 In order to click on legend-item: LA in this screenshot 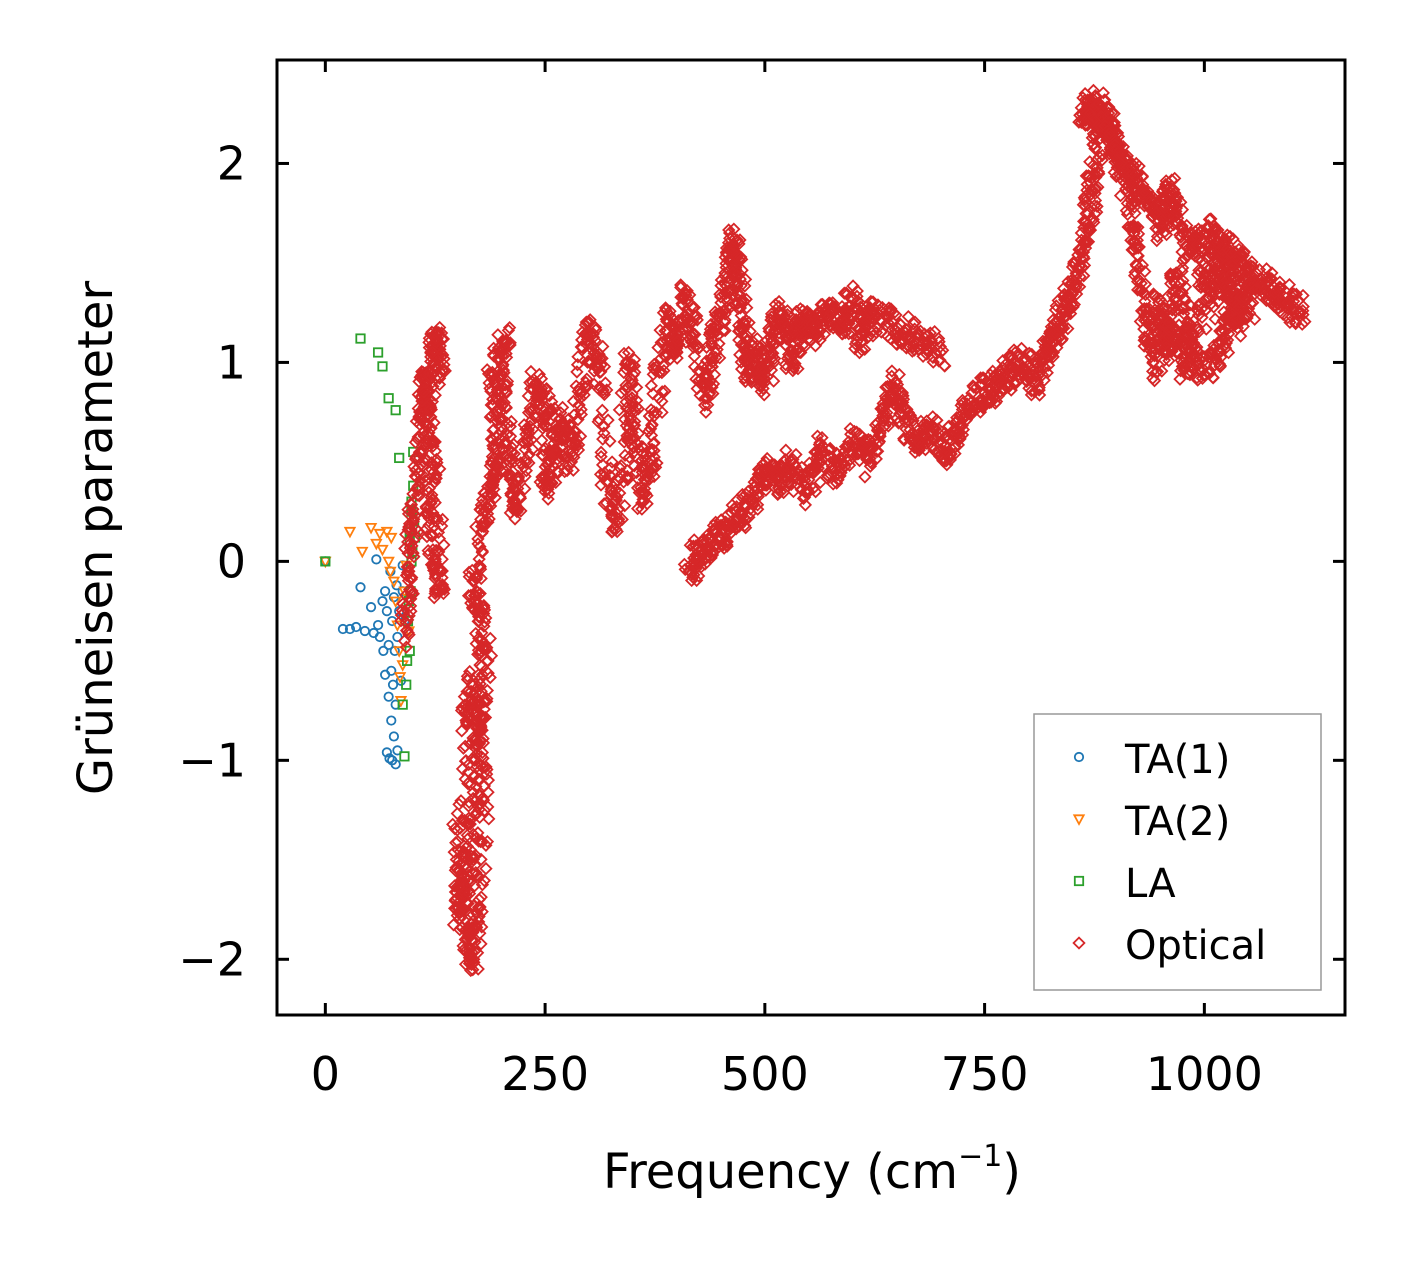, I will do `click(1124, 884)`.